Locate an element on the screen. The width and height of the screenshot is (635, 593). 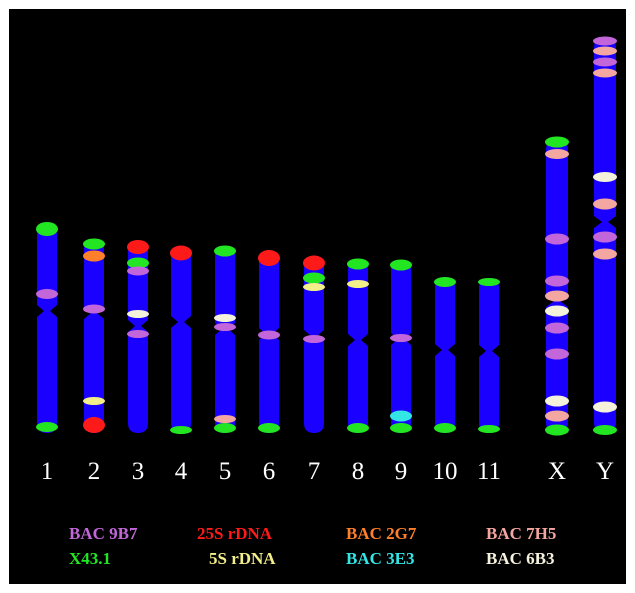
legend-25s-rdna: 25S rDNA is located at coordinates (235, 533).